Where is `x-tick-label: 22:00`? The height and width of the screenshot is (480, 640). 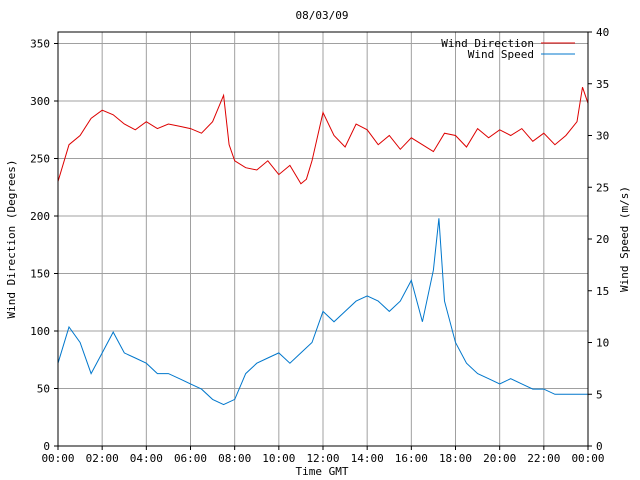
x-tick-label: 22:00 is located at coordinates (543, 458).